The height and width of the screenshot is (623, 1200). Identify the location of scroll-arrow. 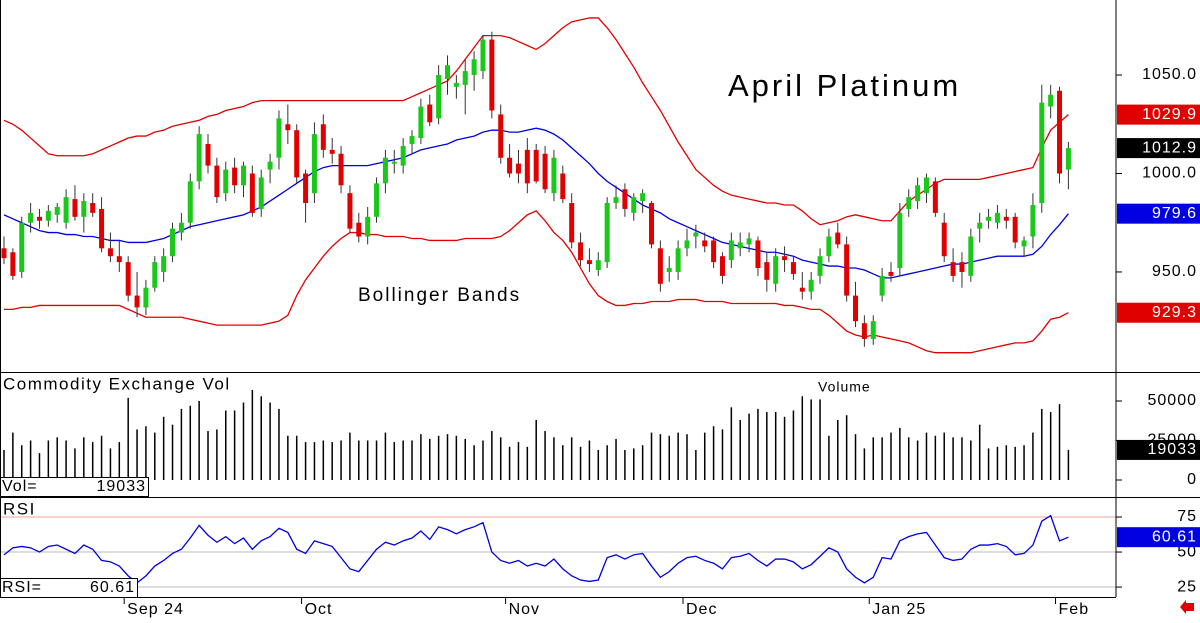
(1187, 607).